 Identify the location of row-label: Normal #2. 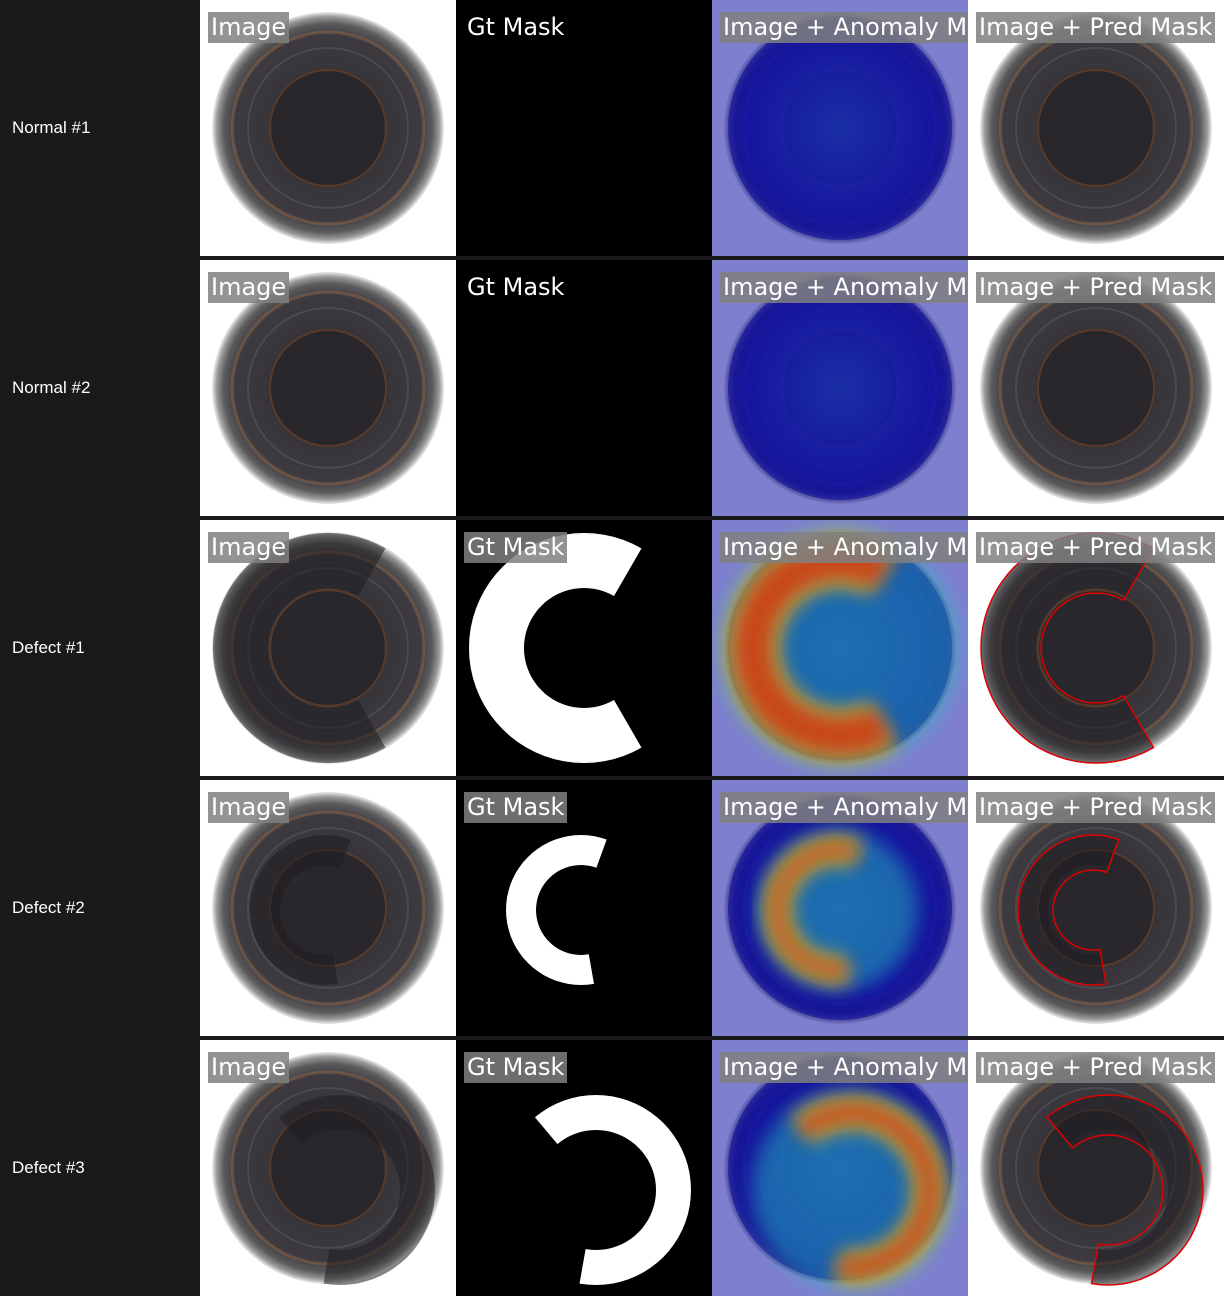
(51, 387).